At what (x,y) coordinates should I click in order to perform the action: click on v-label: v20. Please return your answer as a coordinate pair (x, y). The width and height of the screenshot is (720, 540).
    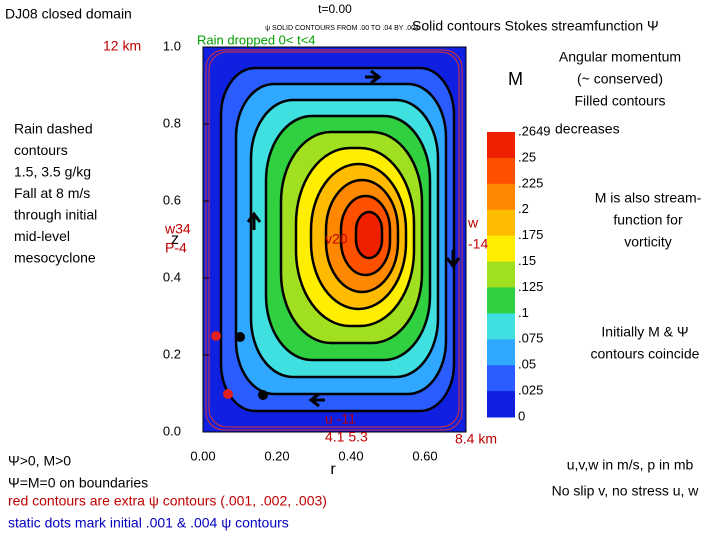
    Looking at the image, I should click on (336, 239).